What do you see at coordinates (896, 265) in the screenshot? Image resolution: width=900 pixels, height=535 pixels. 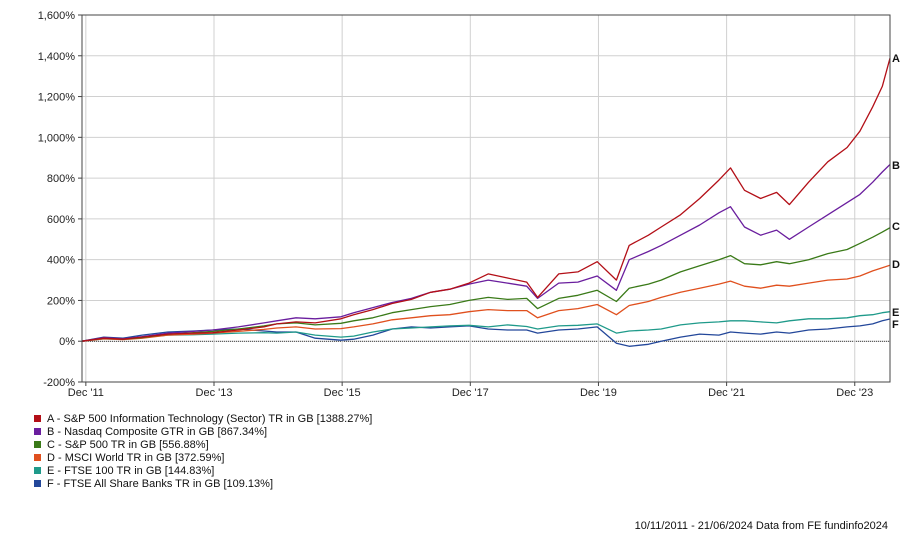 I see `series-end-label-d: D` at bounding box center [896, 265].